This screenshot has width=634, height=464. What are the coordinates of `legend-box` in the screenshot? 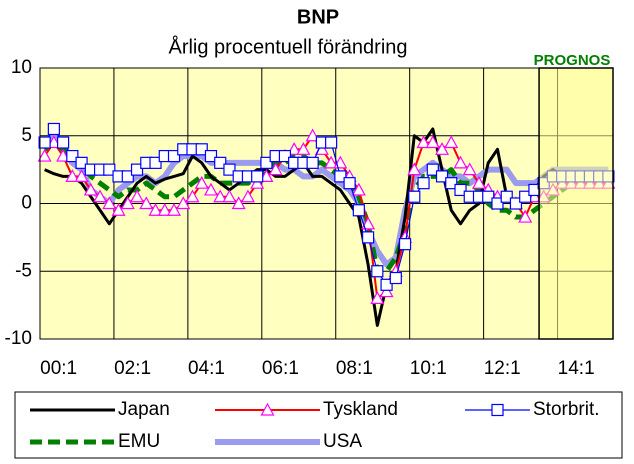 It's located at (318, 425).